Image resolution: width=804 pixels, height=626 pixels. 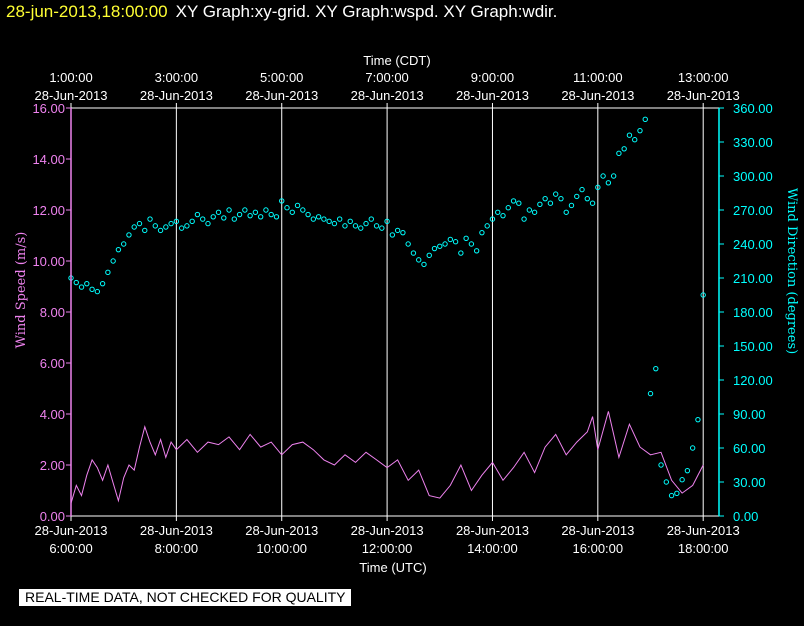 What do you see at coordinates (52, 516) in the screenshot?
I see `y-left-tick-label: 0.00` at bounding box center [52, 516].